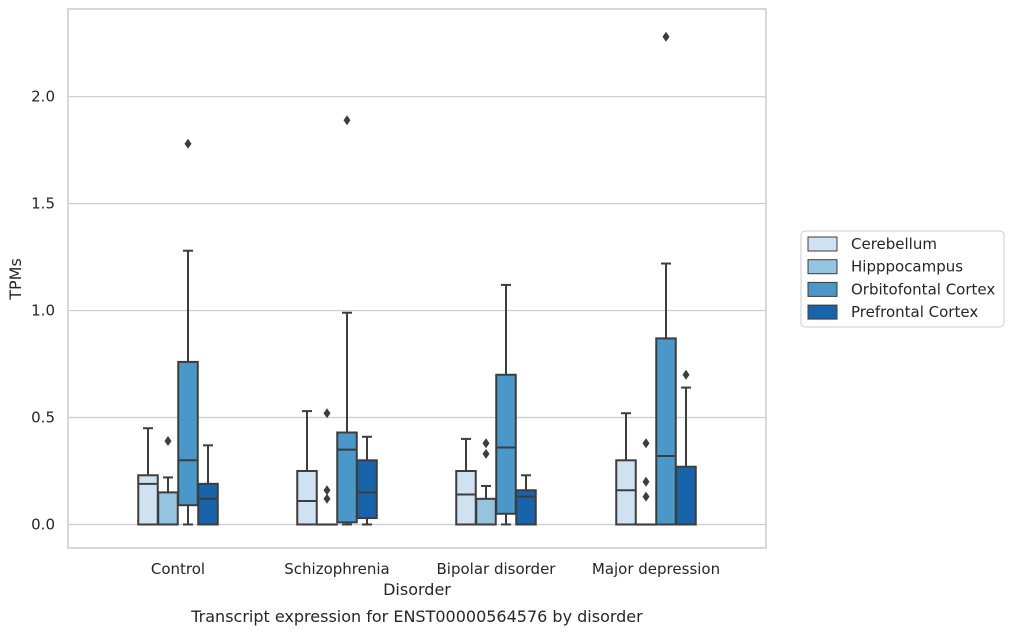  I want to click on legend-label: Prefrontal Cortex, so click(914, 312).